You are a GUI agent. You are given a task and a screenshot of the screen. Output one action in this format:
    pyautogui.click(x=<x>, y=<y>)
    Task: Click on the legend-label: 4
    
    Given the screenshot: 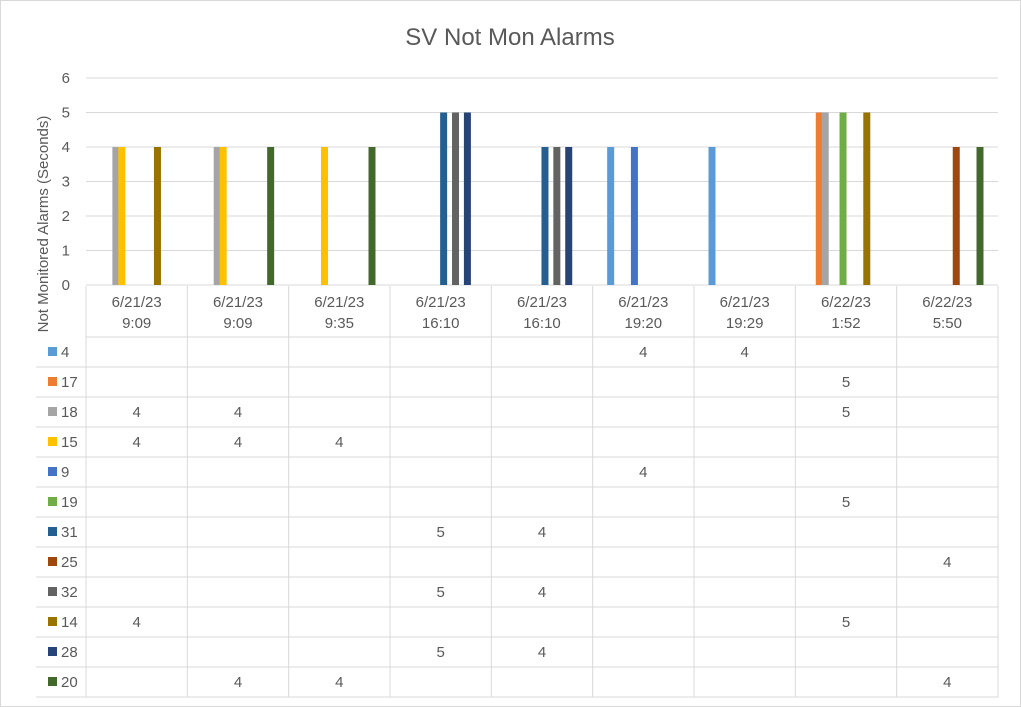 What is the action you would take?
    pyautogui.click(x=65, y=352)
    